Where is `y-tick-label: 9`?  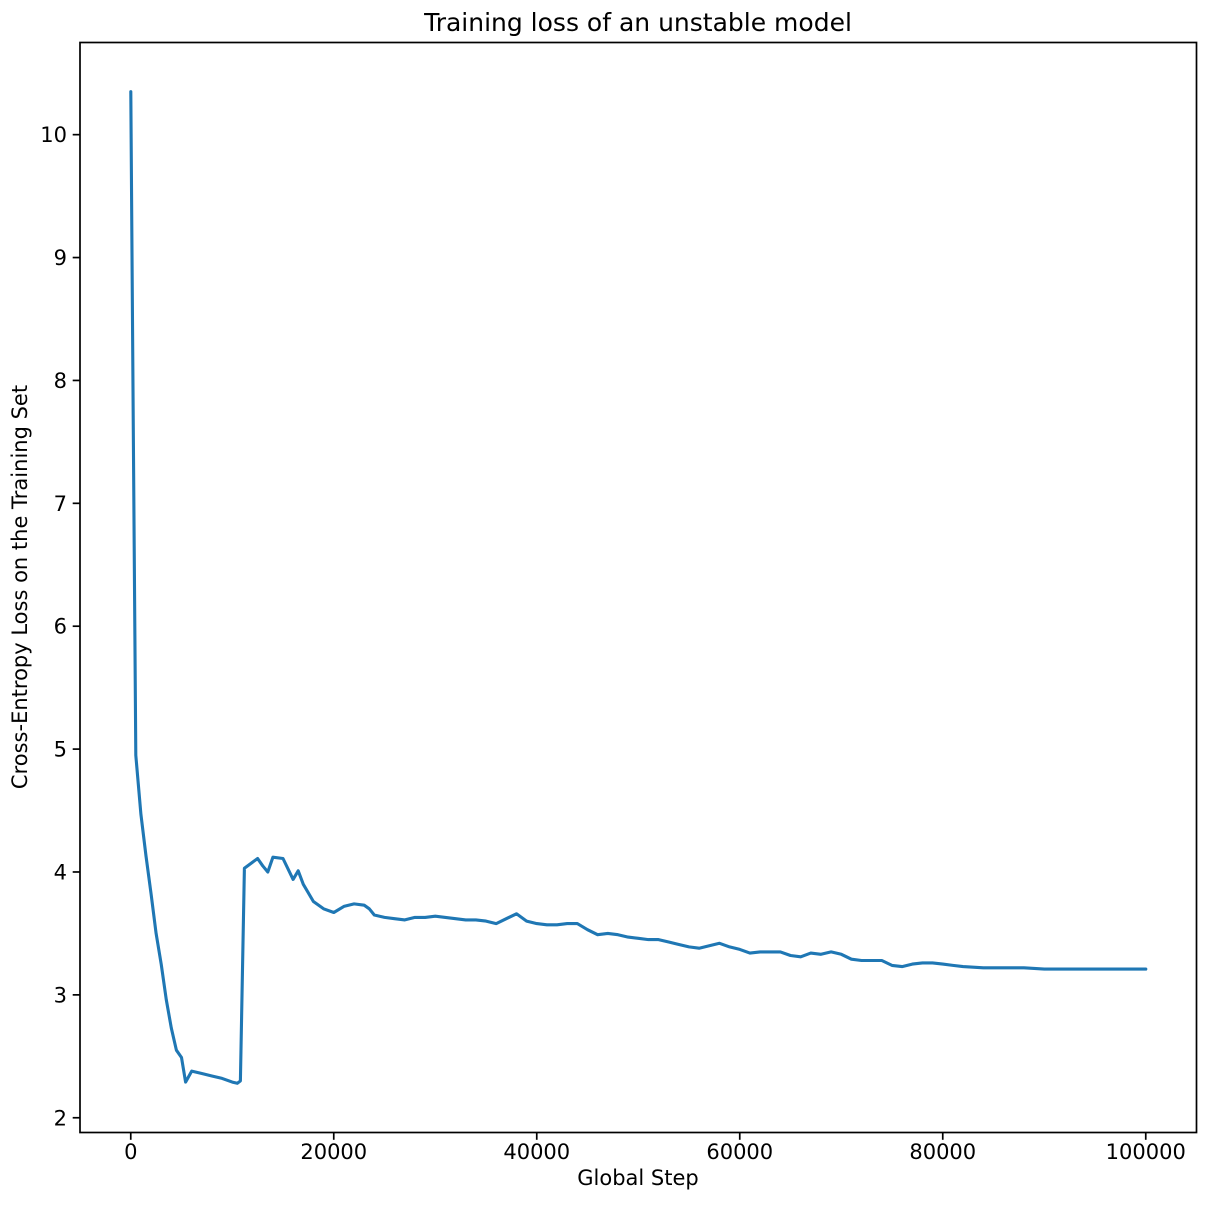
y-tick-label: 9 is located at coordinates (60, 258).